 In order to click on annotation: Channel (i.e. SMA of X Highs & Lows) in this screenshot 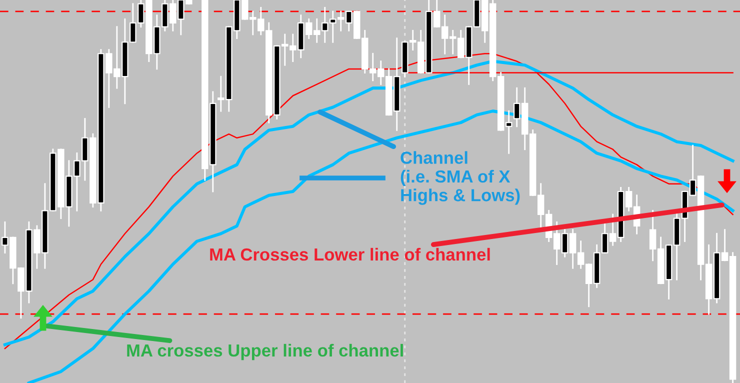, I will do `click(460, 178)`.